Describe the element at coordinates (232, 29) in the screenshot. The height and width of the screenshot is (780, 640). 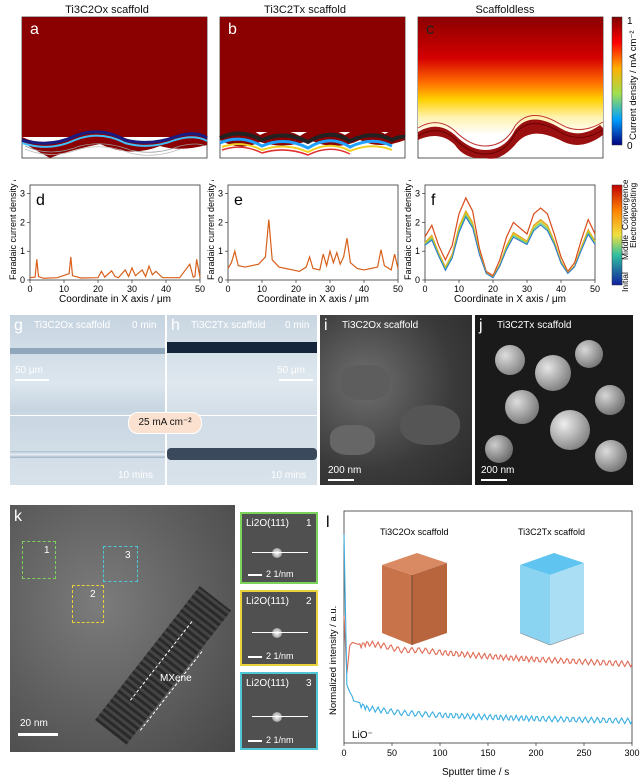
I see `letter-b: b` at that location.